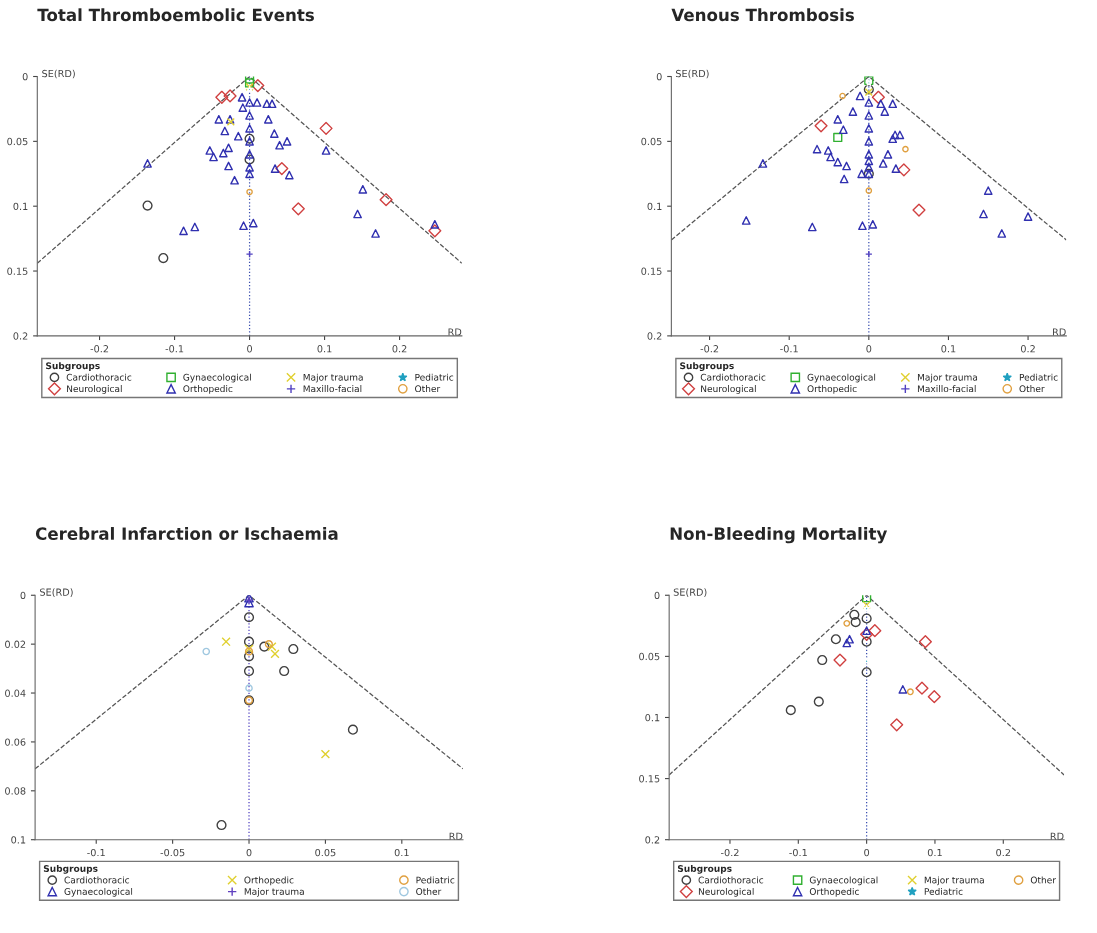 This screenshot has height=933, width=1097. I want to click on chart-title: Venous Thrombosis, so click(762, 15).